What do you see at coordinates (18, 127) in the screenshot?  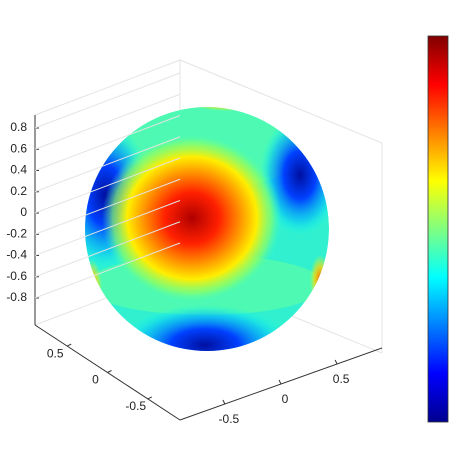 I see `z-tick-label: 0.8` at bounding box center [18, 127].